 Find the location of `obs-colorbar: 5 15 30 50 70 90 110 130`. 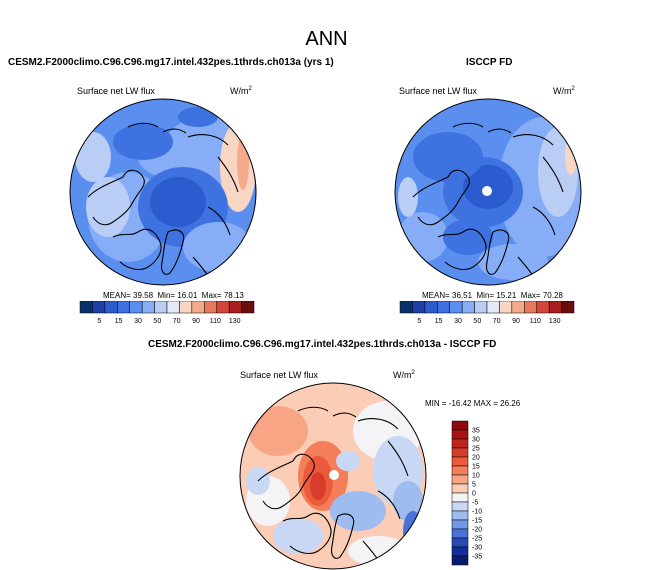

obs-colorbar: 5 15 30 50 70 90 110 130 is located at coordinates (487, 313).